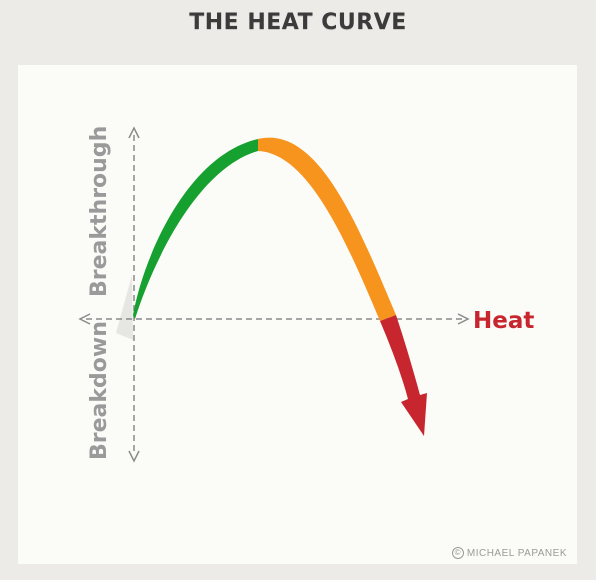 This screenshot has width=596, height=580. Describe the element at coordinates (463, 319) in the screenshot. I see `x-axis-right-arrowhead` at that location.